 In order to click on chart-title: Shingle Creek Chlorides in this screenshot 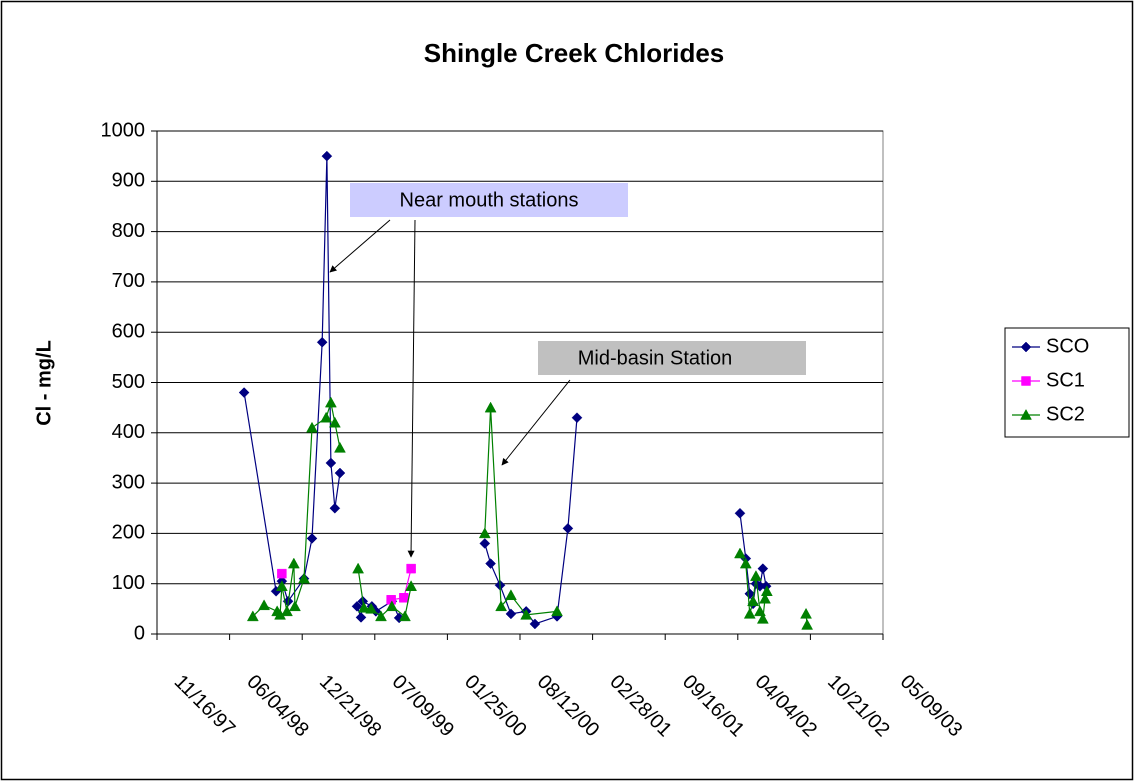, I will do `click(574, 53)`.